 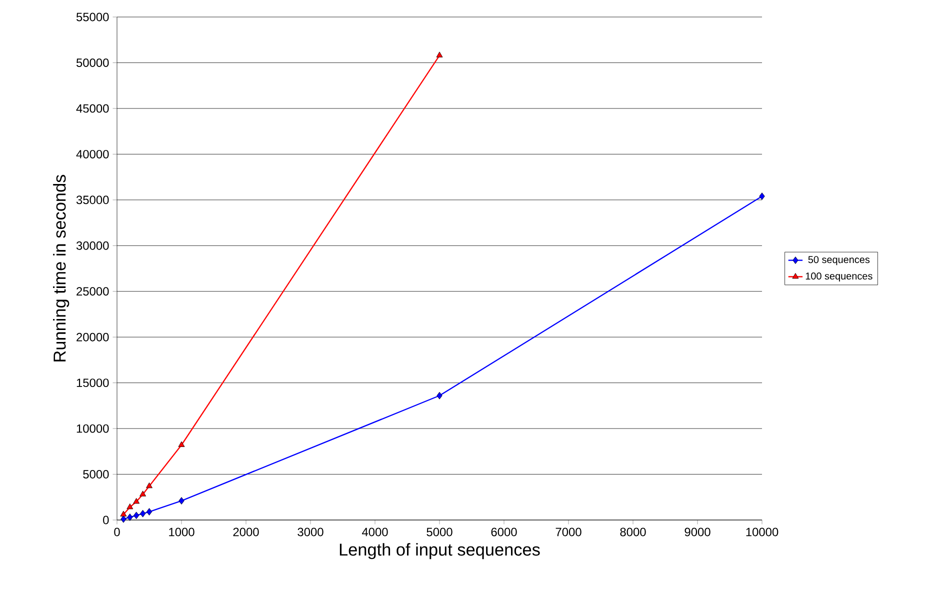 I want to click on x-tick-label: 9000, so click(x=697, y=532).